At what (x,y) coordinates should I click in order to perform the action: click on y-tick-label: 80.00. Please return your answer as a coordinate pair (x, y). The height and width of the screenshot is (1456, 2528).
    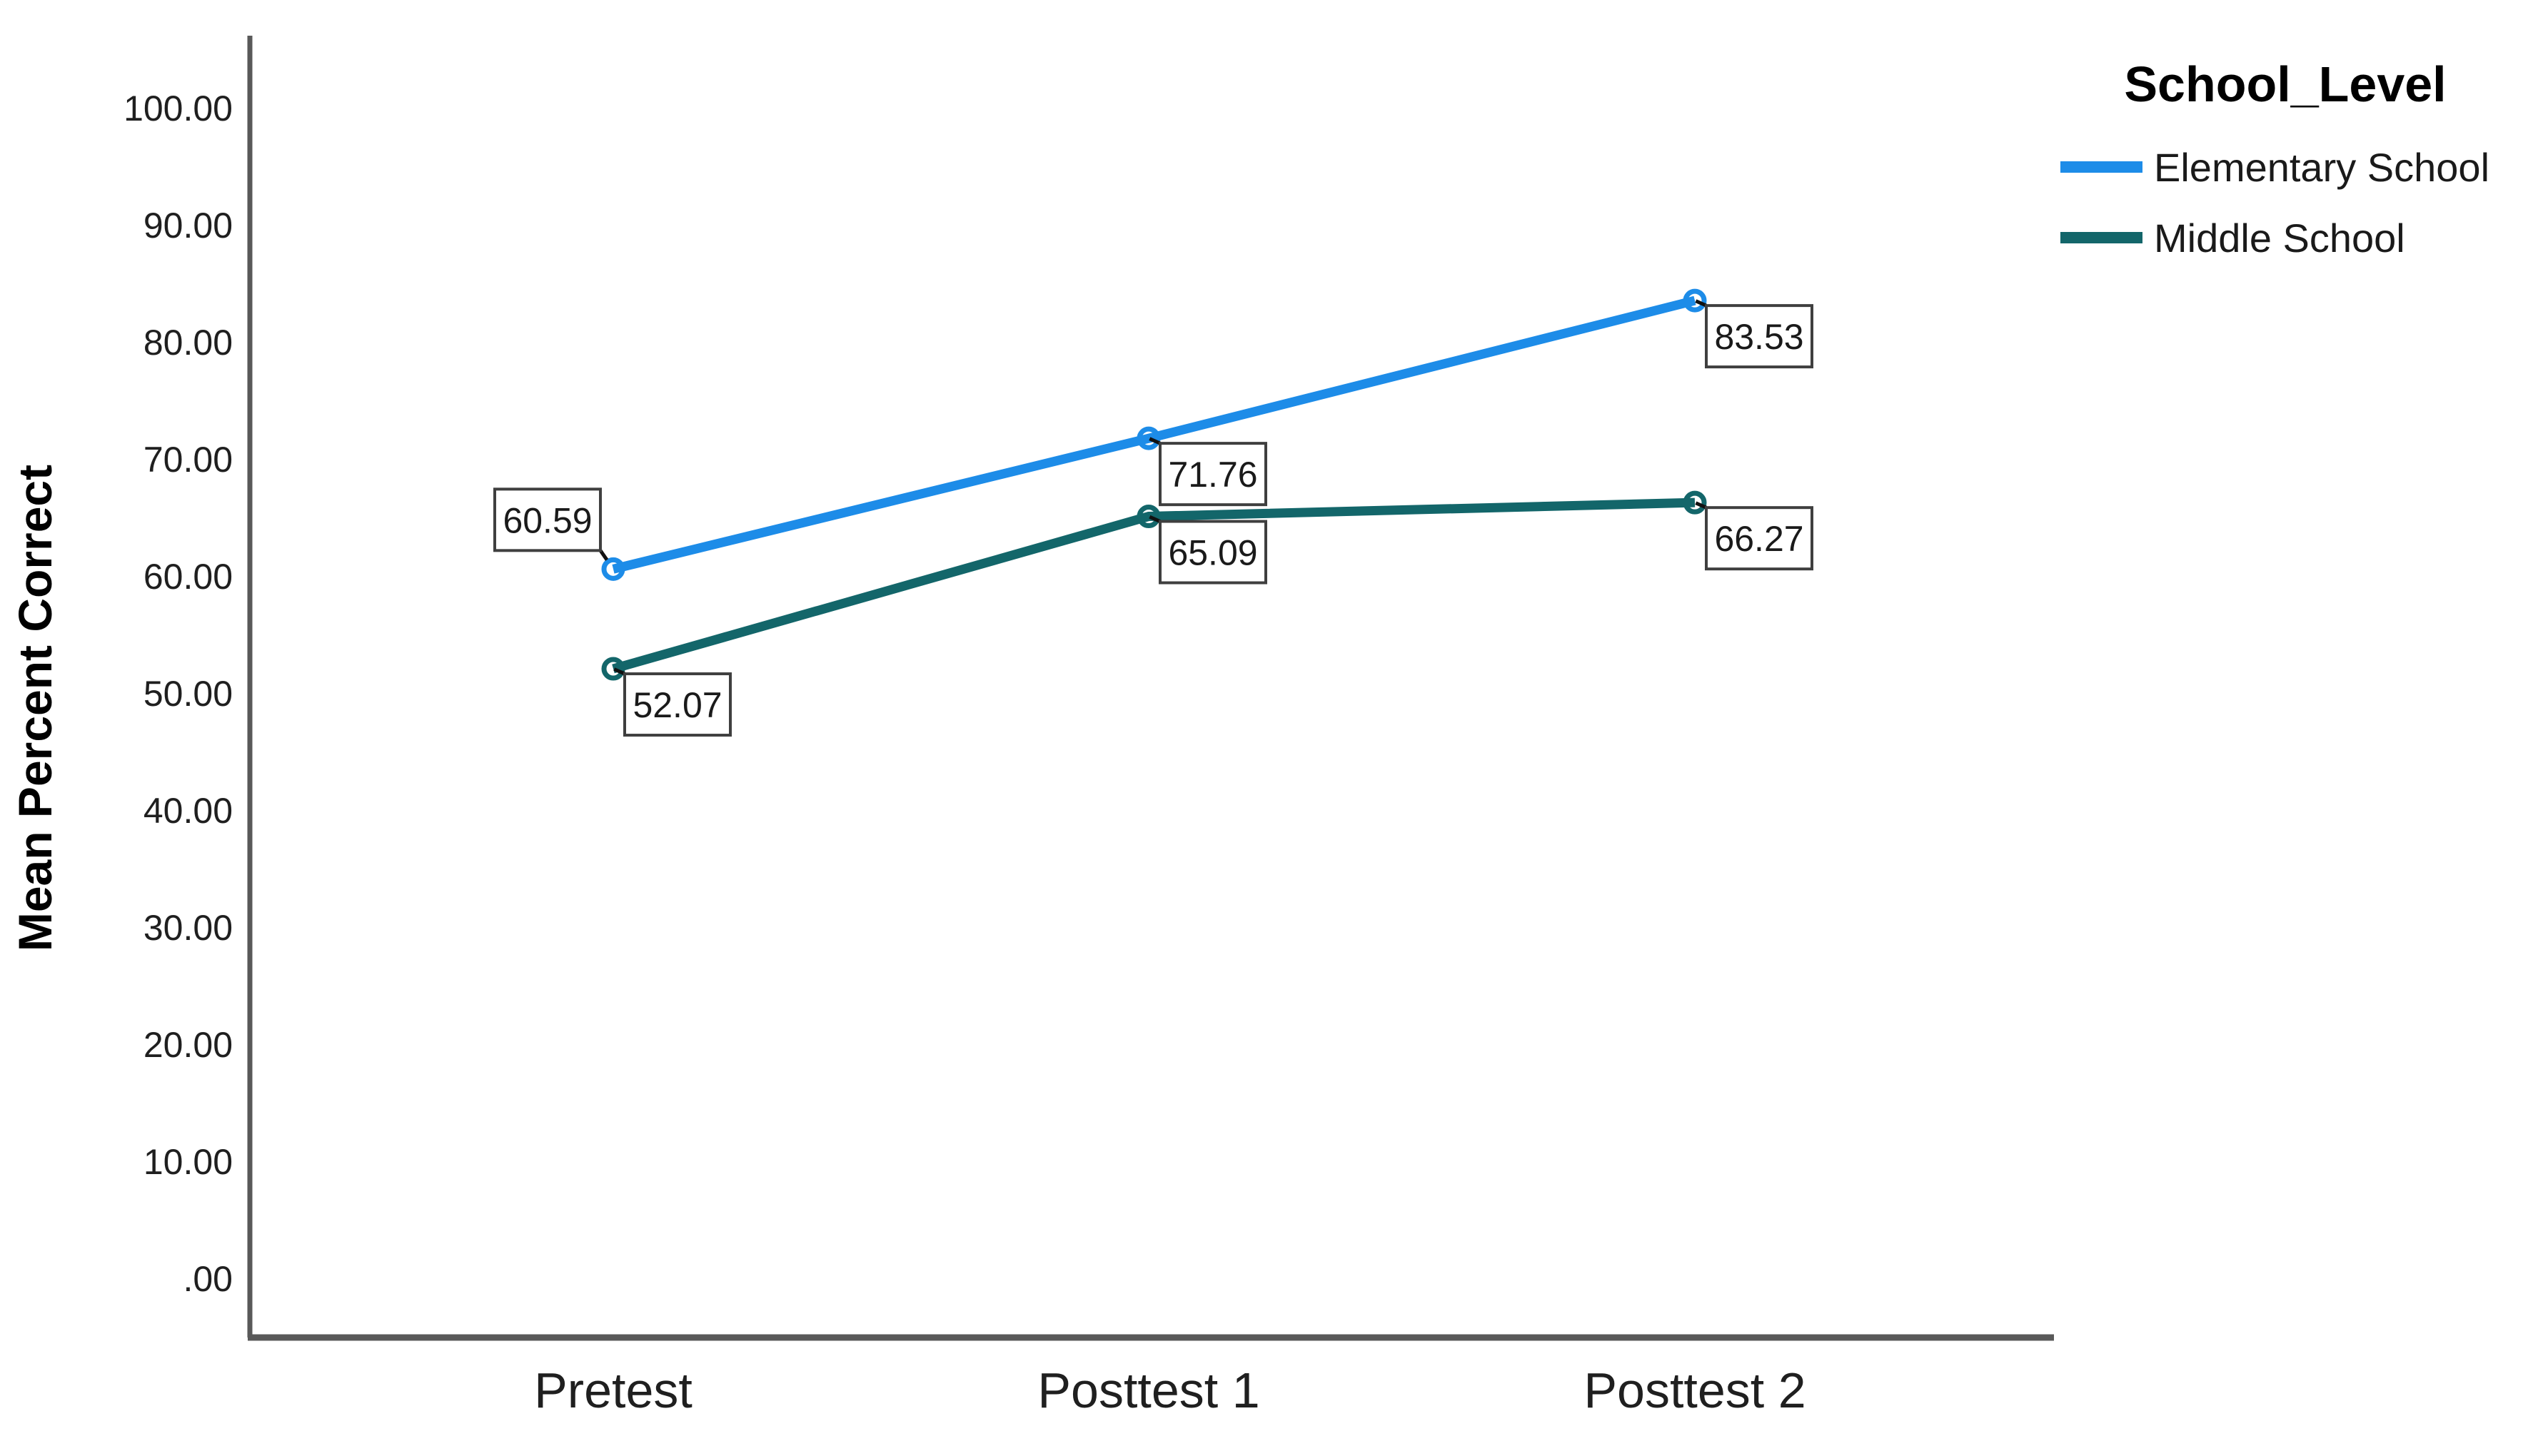
    Looking at the image, I should click on (188, 343).